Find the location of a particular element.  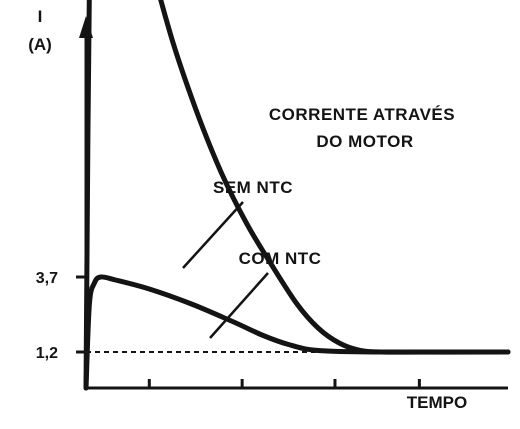

leader-line-com-ntc is located at coordinates (239, 305).